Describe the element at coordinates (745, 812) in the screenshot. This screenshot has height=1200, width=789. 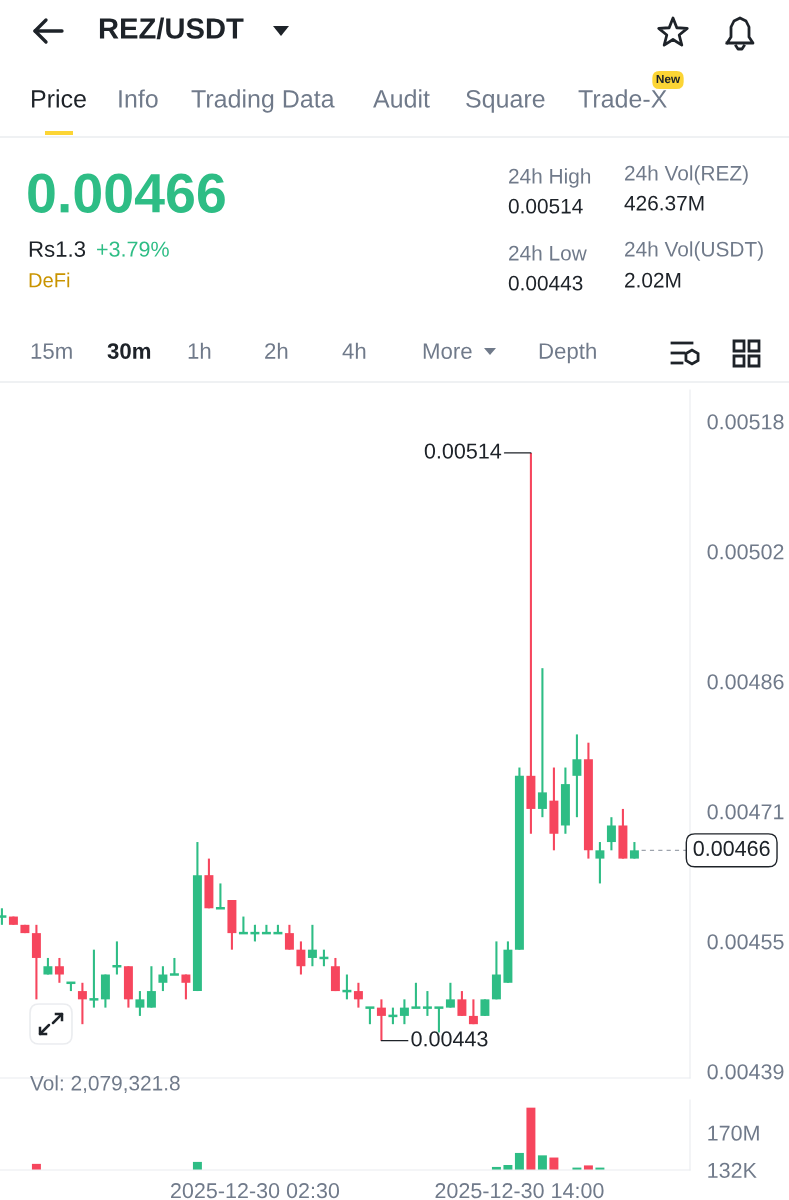
I see `y-tick-label: 0.00471` at that location.